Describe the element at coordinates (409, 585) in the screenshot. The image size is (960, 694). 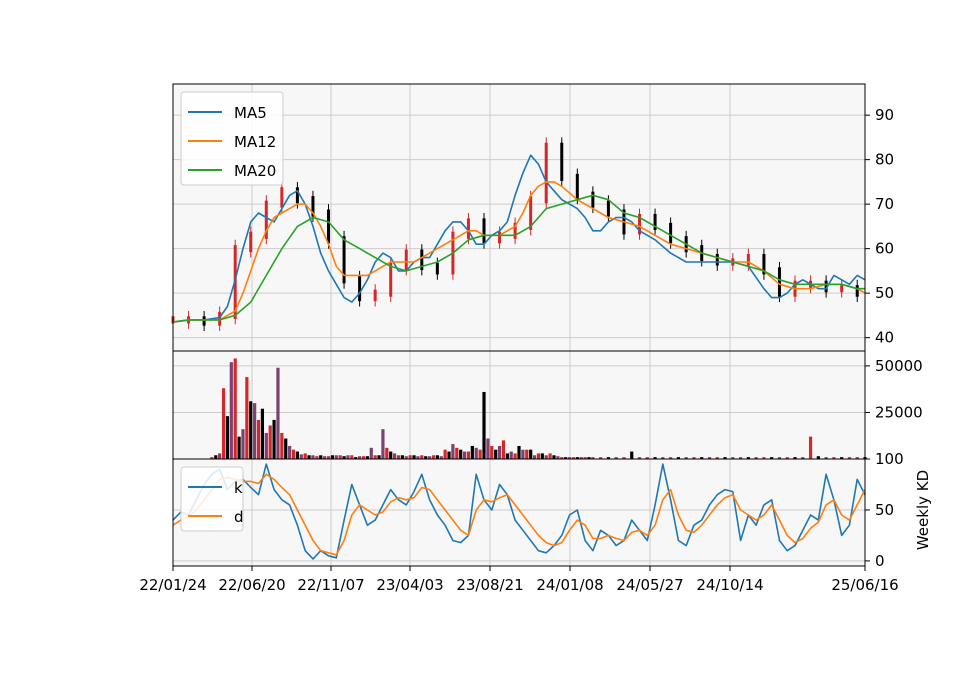
I see `x-tick-label: 23/04/03` at that location.